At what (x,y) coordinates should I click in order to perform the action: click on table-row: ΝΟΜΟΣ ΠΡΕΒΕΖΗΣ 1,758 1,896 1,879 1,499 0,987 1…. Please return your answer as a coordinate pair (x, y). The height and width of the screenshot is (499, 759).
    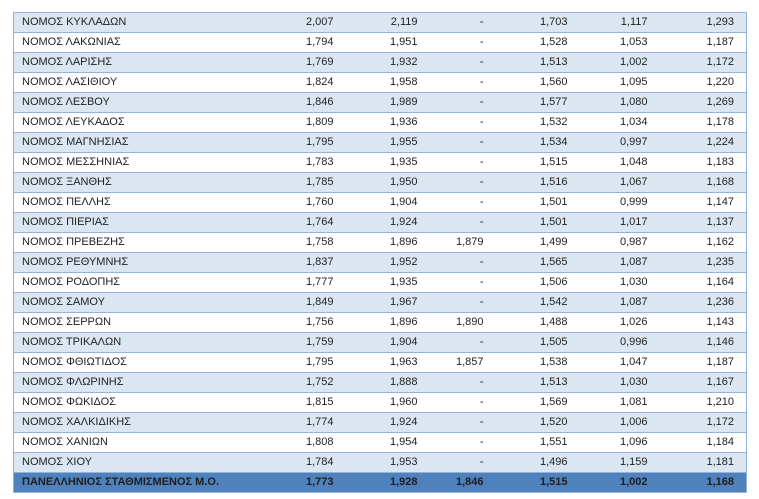
    Looking at the image, I should click on (380, 242).